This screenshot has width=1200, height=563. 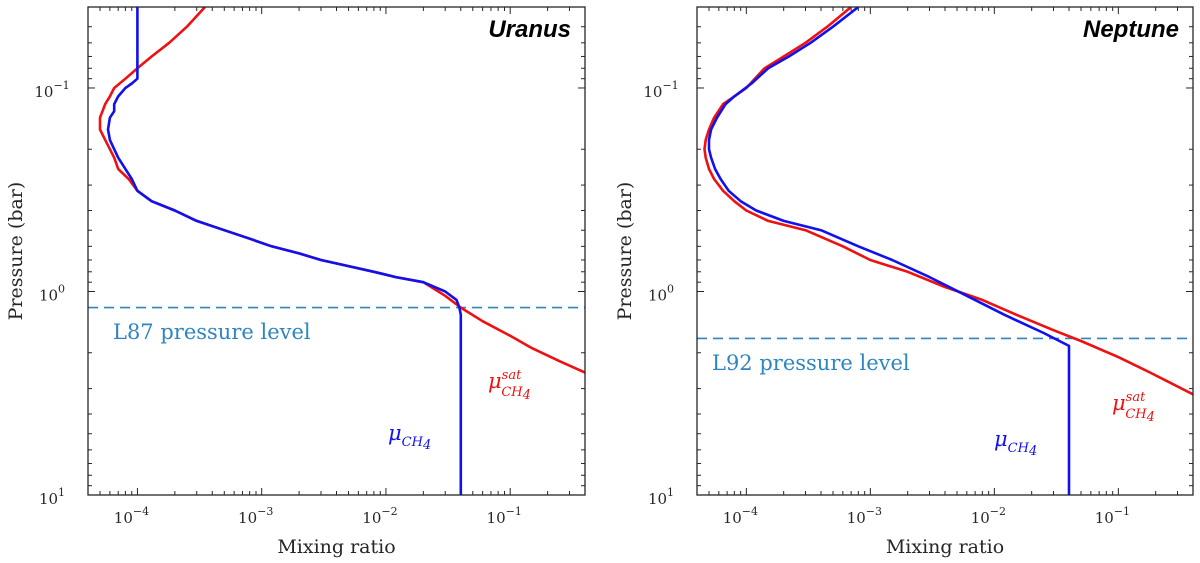 What do you see at coordinates (811, 363) in the screenshot?
I see `reference-line-label: L92 pressure level` at bounding box center [811, 363].